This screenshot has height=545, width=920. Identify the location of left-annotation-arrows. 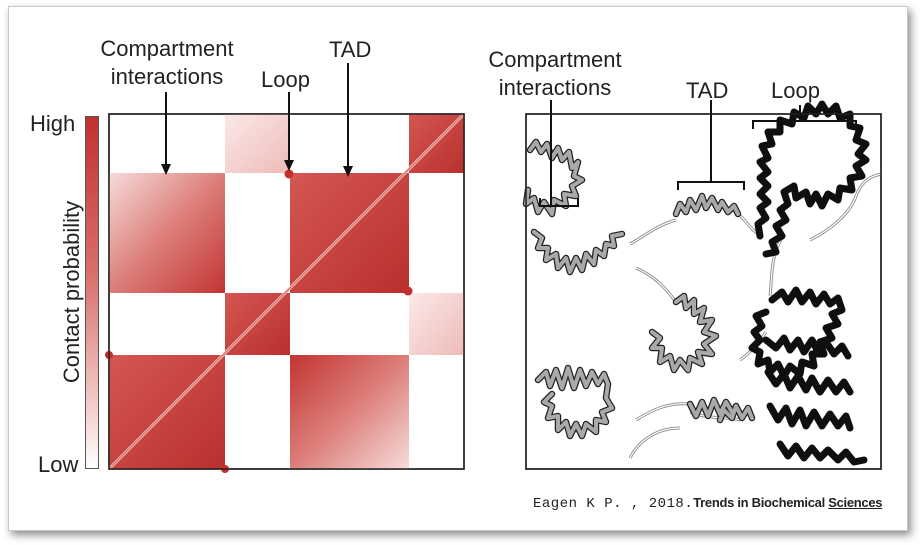
(257, 120).